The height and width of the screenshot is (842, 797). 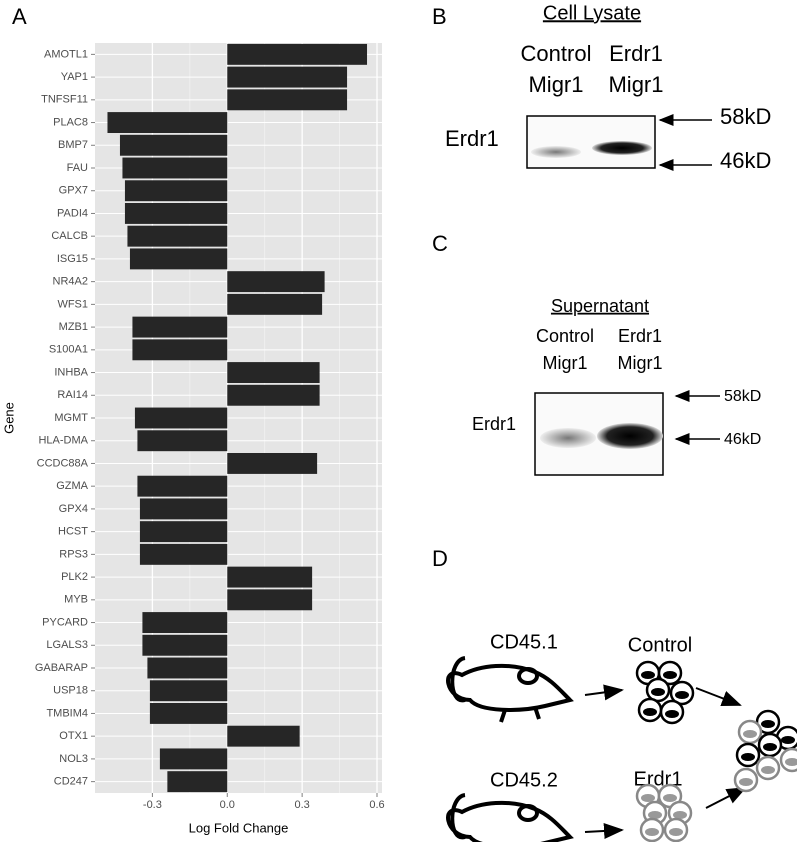 I want to click on y-tick-label: MZB1, so click(x=73, y=327).